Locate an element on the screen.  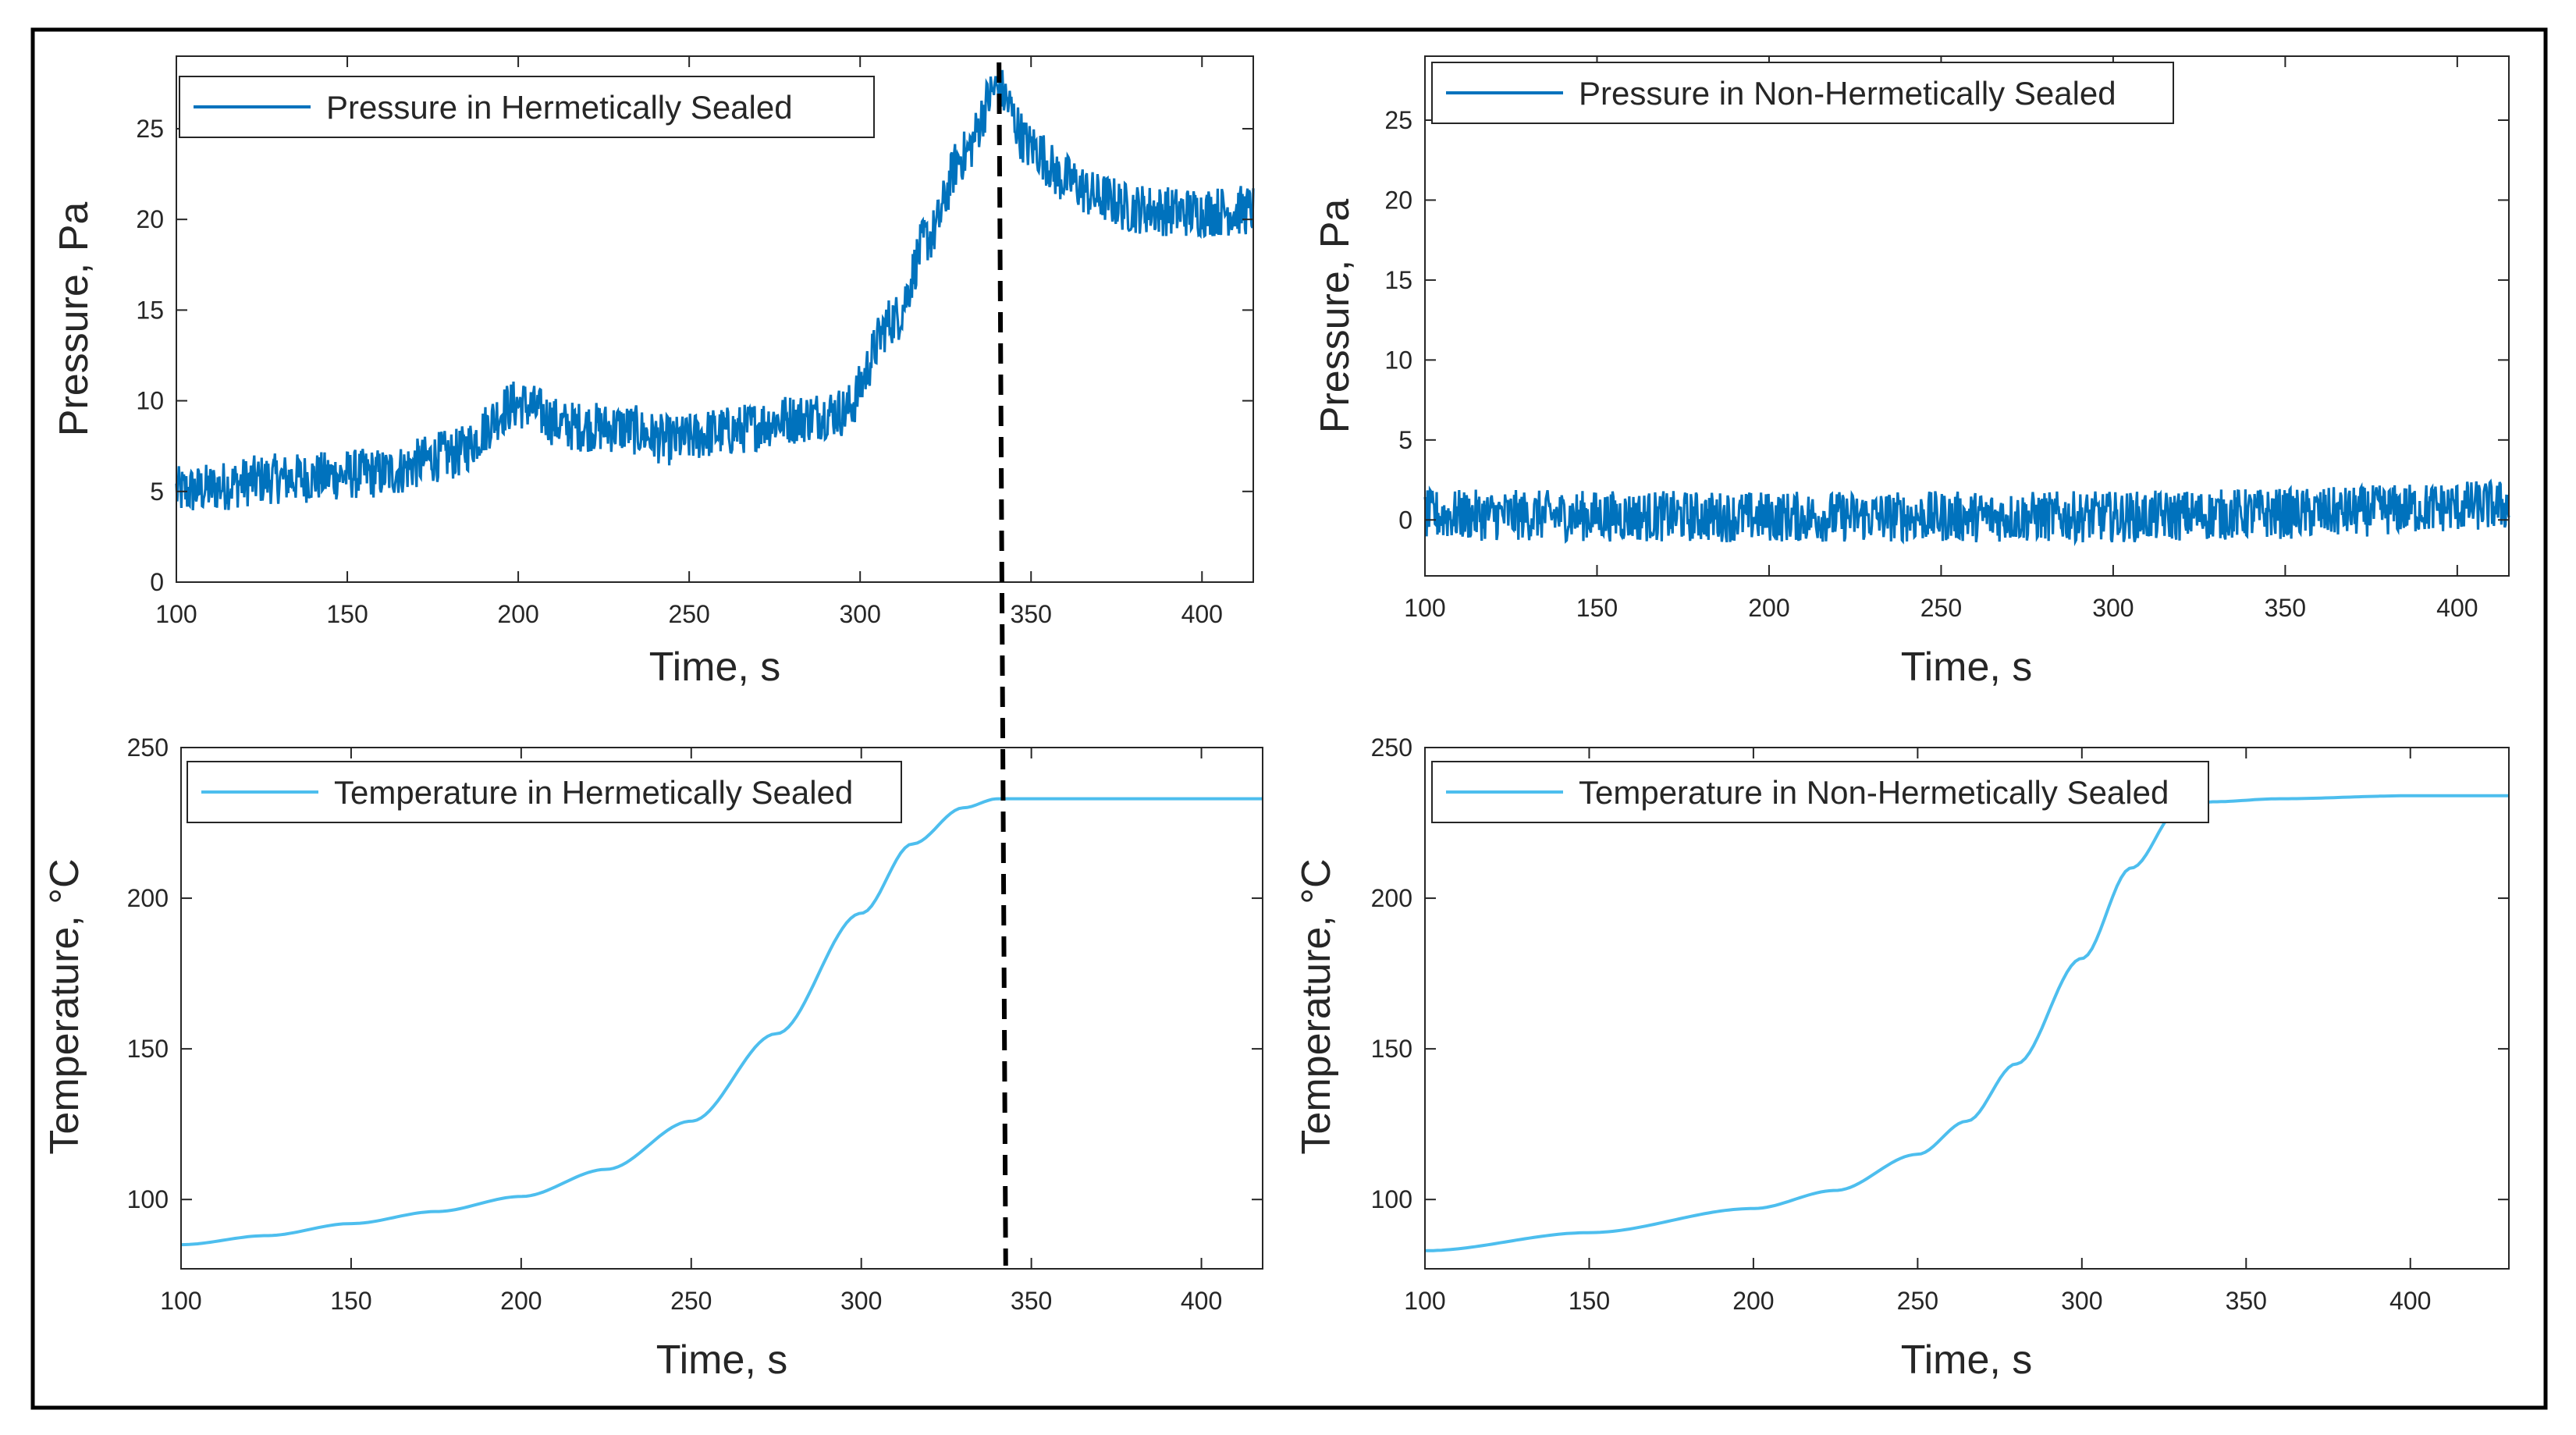
legend-label: Pressure in Hermetically Sealed is located at coordinates (559, 107).